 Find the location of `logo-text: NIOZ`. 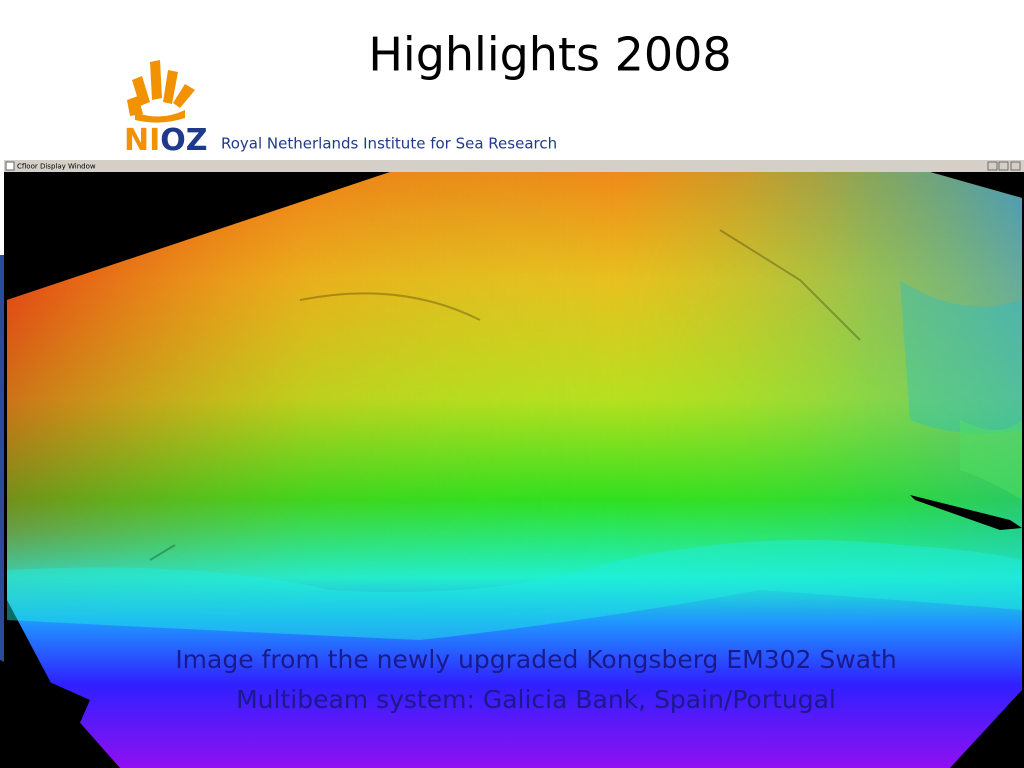

logo-text: NIOZ is located at coordinates (166, 140).